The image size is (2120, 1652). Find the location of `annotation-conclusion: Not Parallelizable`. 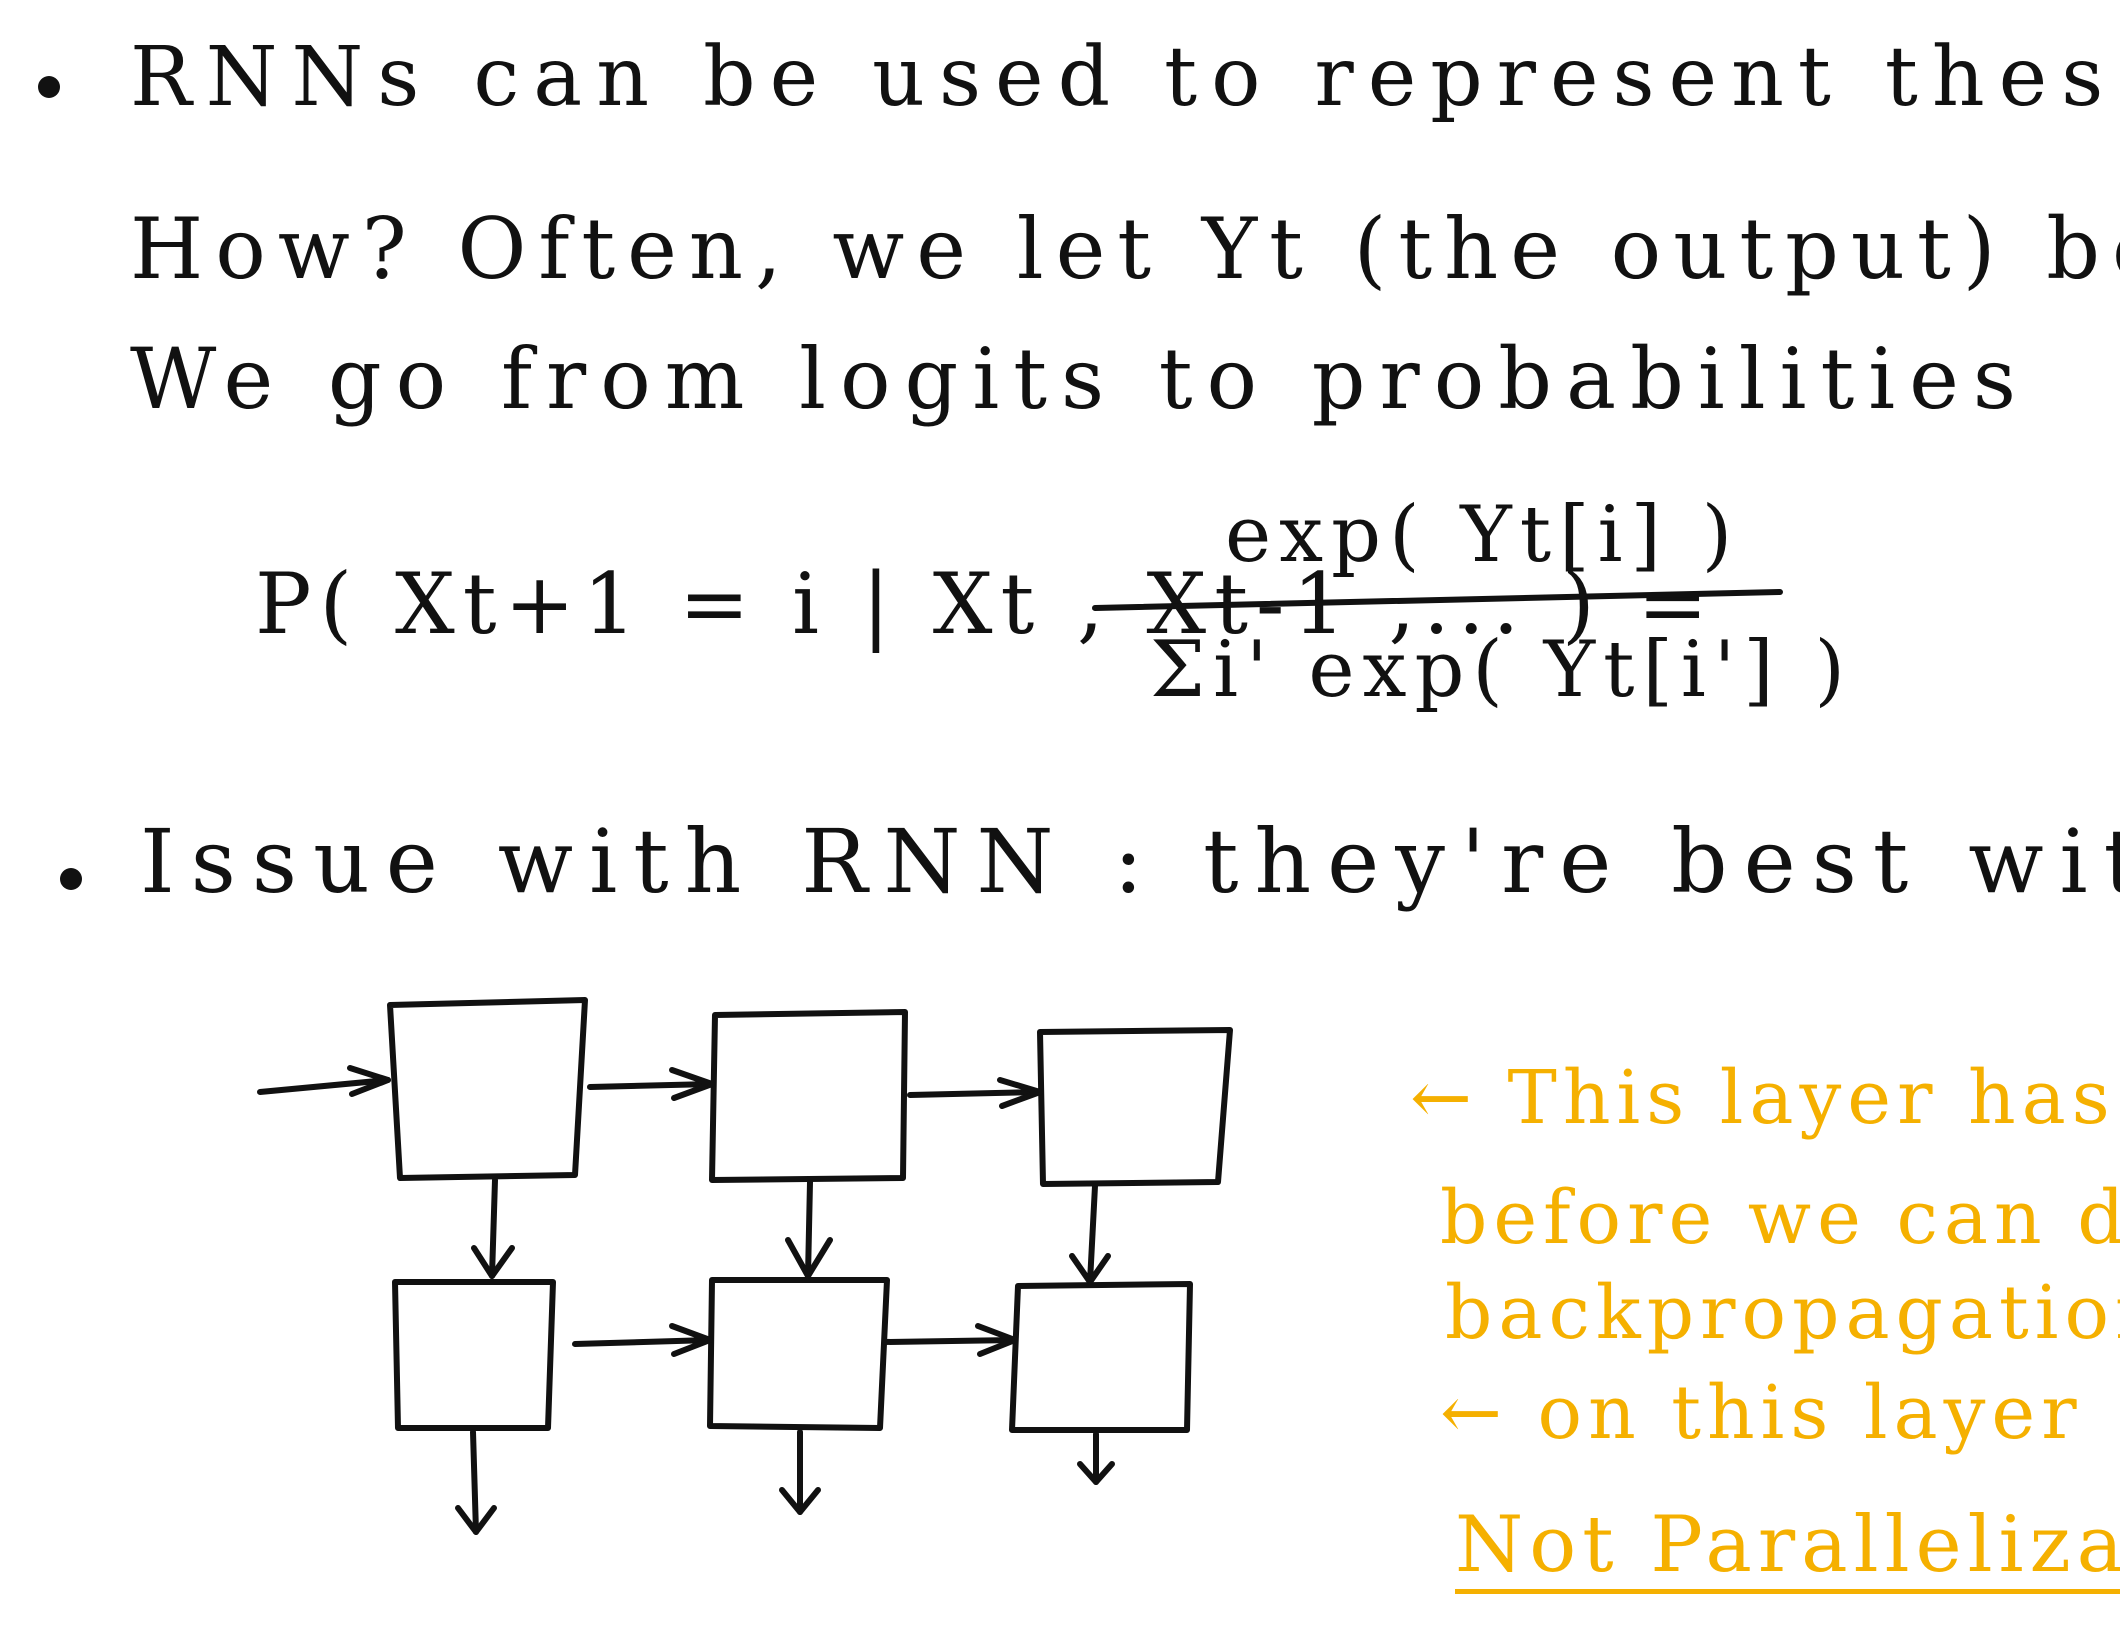

annotation-conclusion: Not Parallelizable is located at coordinates (1787, 1545).